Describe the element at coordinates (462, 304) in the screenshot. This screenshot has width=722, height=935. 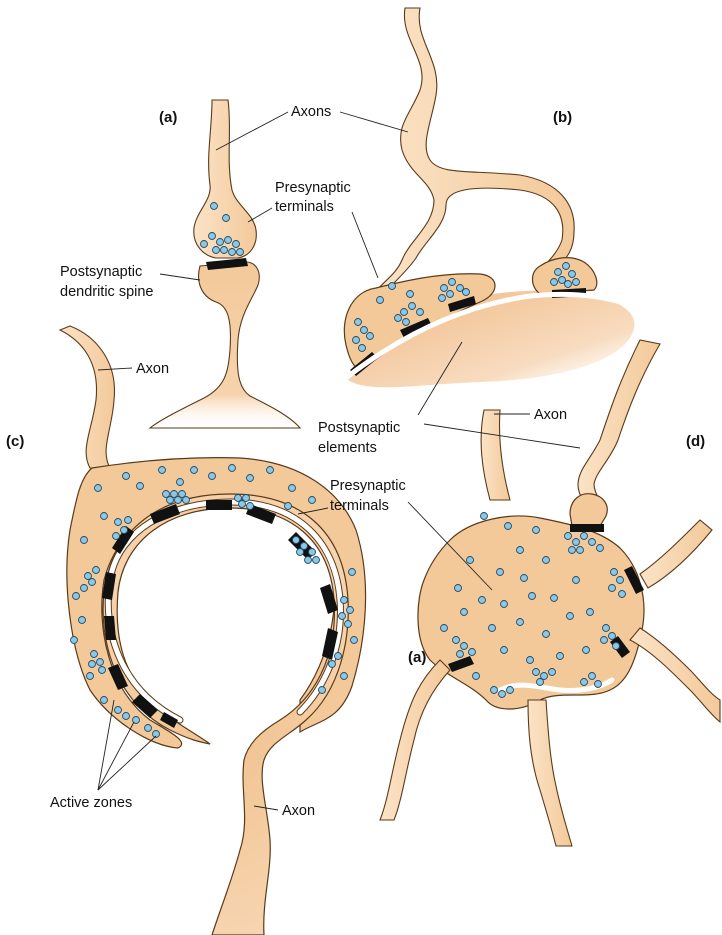
I see `active-zone-b3` at that location.